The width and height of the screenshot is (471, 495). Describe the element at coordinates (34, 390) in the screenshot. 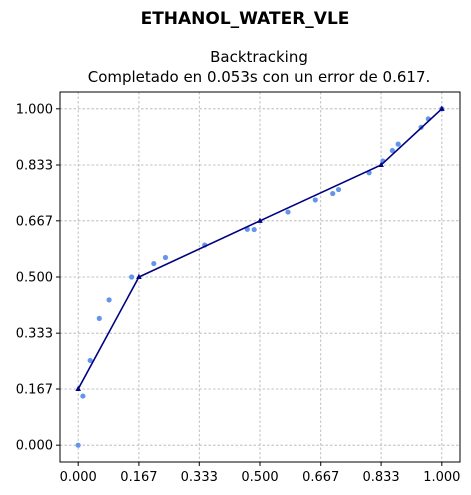

I see `y-tick-label: 0.167` at that location.